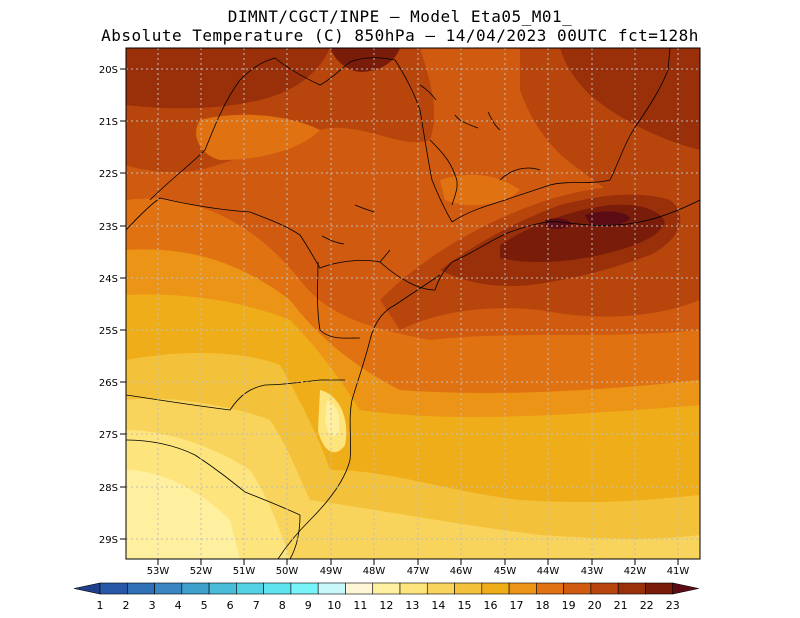 This screenshot has width=800, height=618. What do you see at coordinates (108, 305) in the screenshot?
I see `latitude-labels: 20S 21S 22S 23S 24S 25S 26S 27S 28S 29S` at bounding box center [108, 305].